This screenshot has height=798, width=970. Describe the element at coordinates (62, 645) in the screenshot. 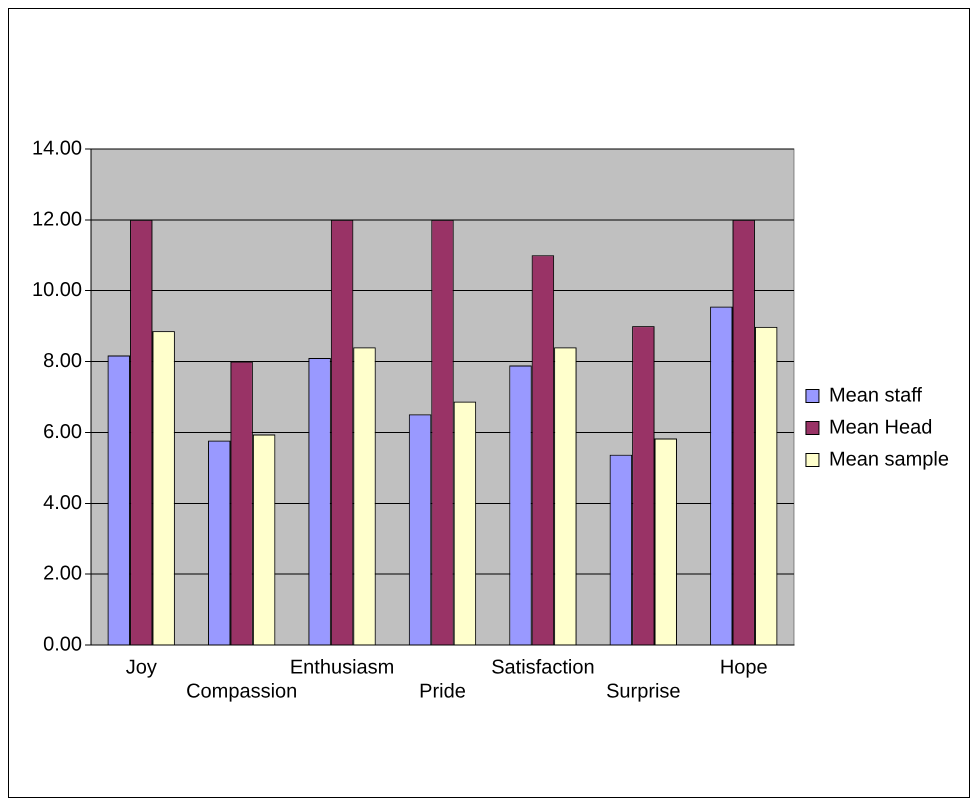

I see `y-tick-label: 0.00` at that location.